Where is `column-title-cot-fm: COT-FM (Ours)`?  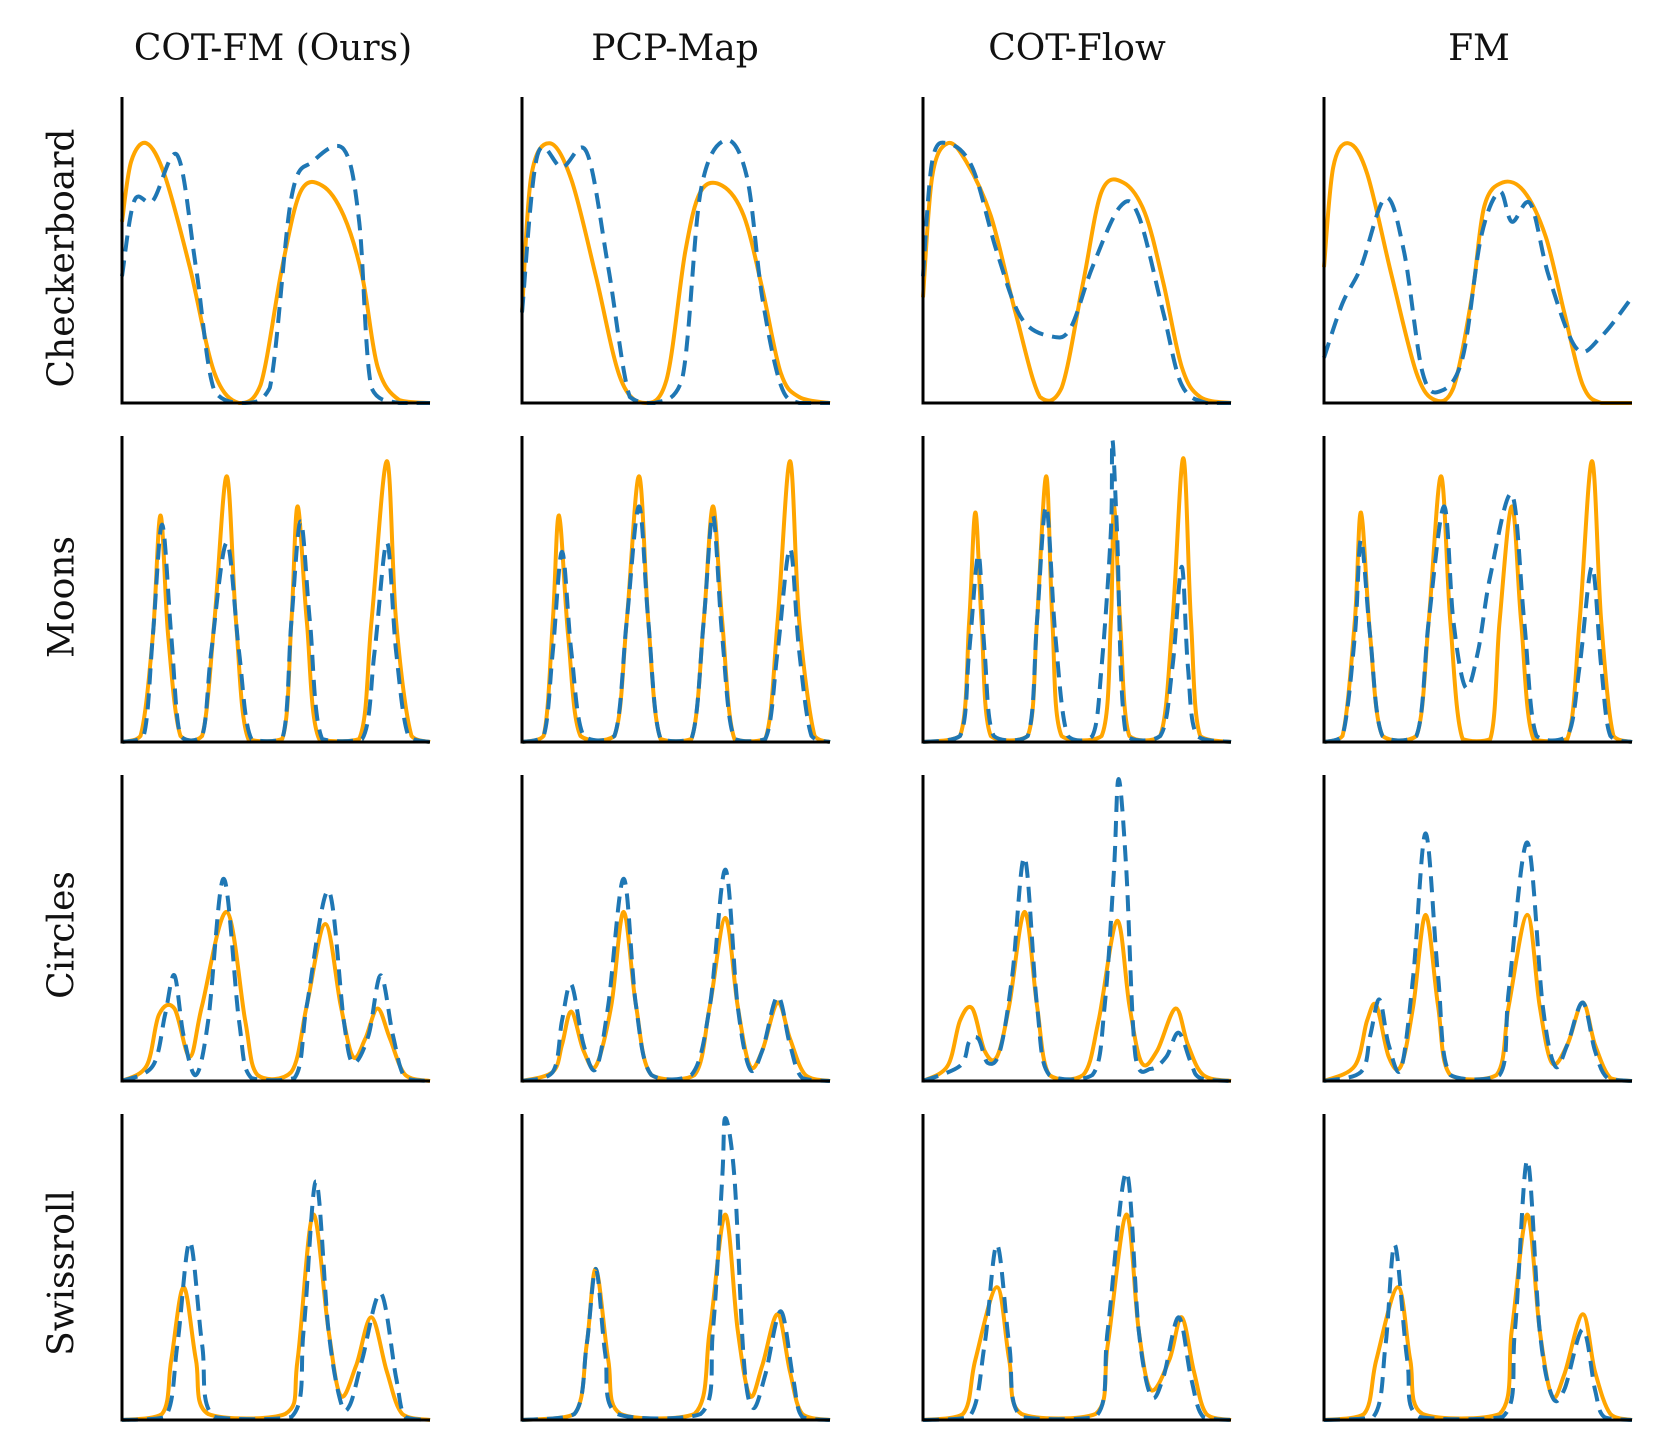 column-title-cot-fm: COT-FM (Ours) is located at coordinates (273, 48).